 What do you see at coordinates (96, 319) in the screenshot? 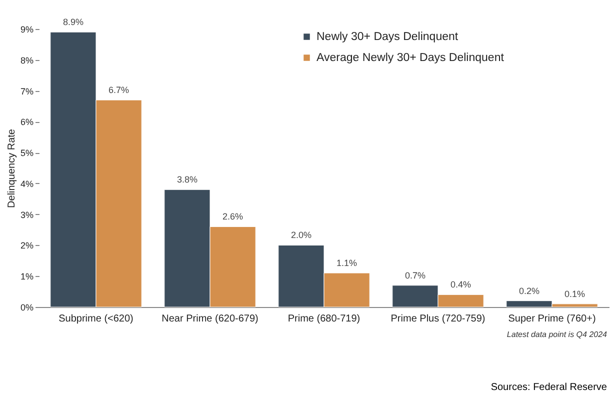
I see `x-tick-label: Subprime (<620)` at bounding box center [96, 319].